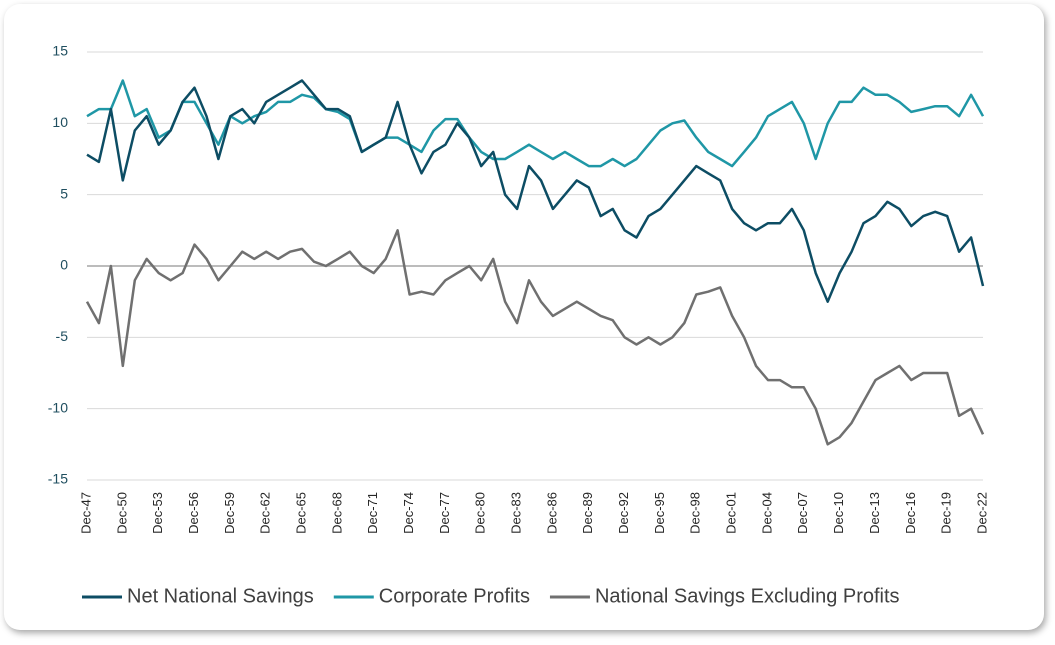 This screenshot has width=1055, height=645. What do you see at coordinates (551, 513) in the screenshot?
I see `x-tick-label: Dec-86` at bounding box center [551, 513].